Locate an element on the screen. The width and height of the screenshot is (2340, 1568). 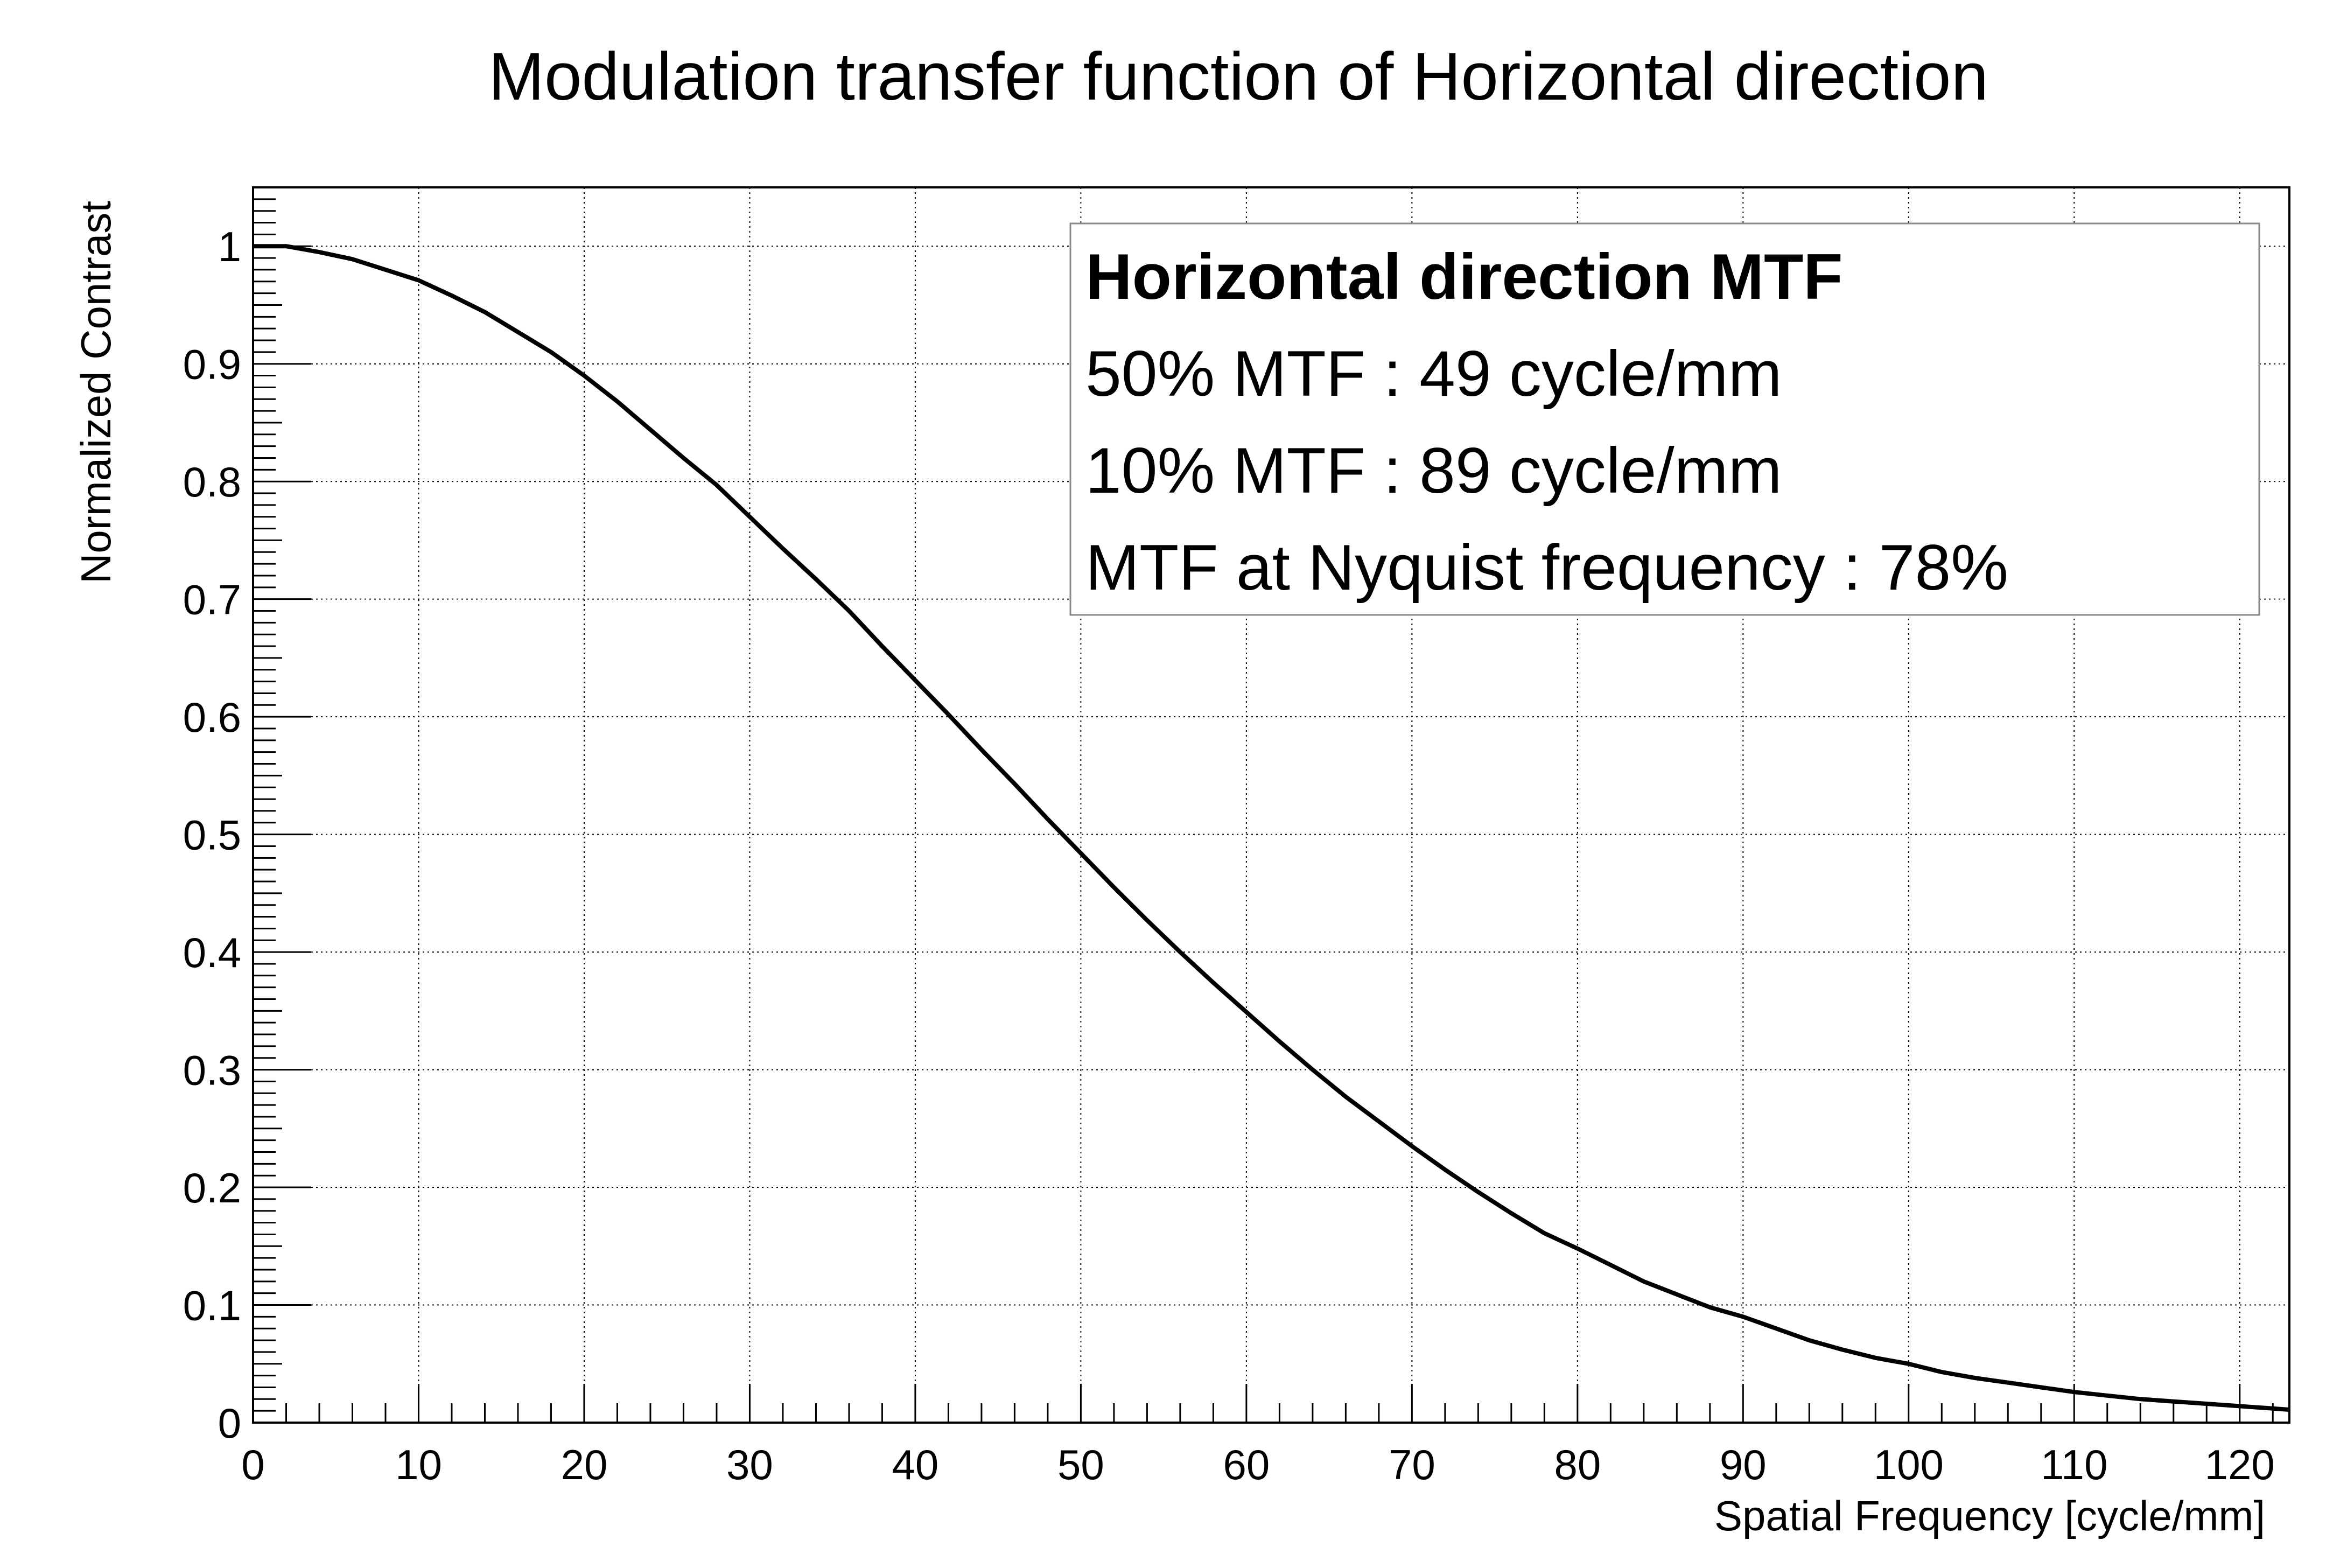
legend-line-mtf10: 10% MTF : 89 cycle/mm is located at coordinates (1433, 471).